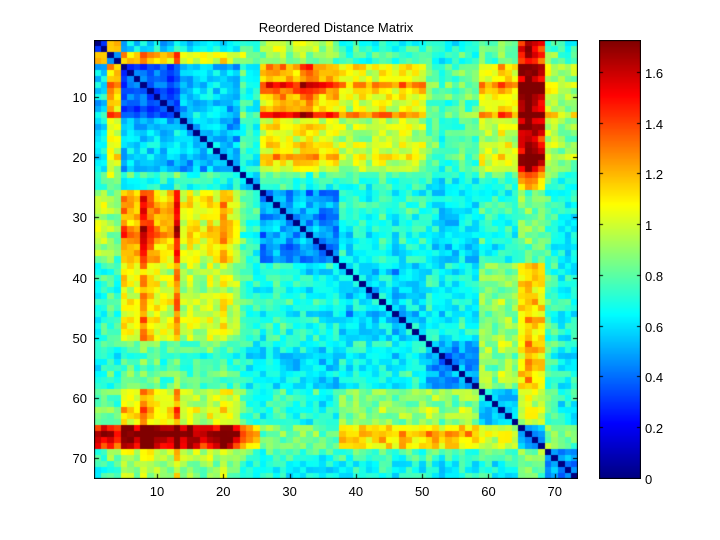 The image size is (720, 540). Describe the element at coordinates (79, 398) in the screenshot. I see `y-tick-label: 60` at that location.